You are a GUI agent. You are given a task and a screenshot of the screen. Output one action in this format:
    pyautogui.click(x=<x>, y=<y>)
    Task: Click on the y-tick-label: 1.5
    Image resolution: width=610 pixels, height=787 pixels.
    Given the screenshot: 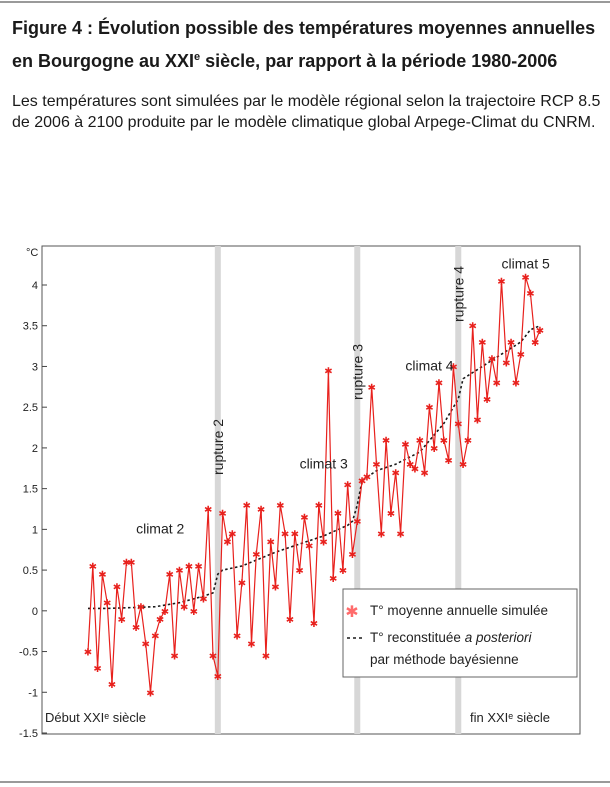 What is the action you would take?
    pyautogui.click(x=30, y=490)
    